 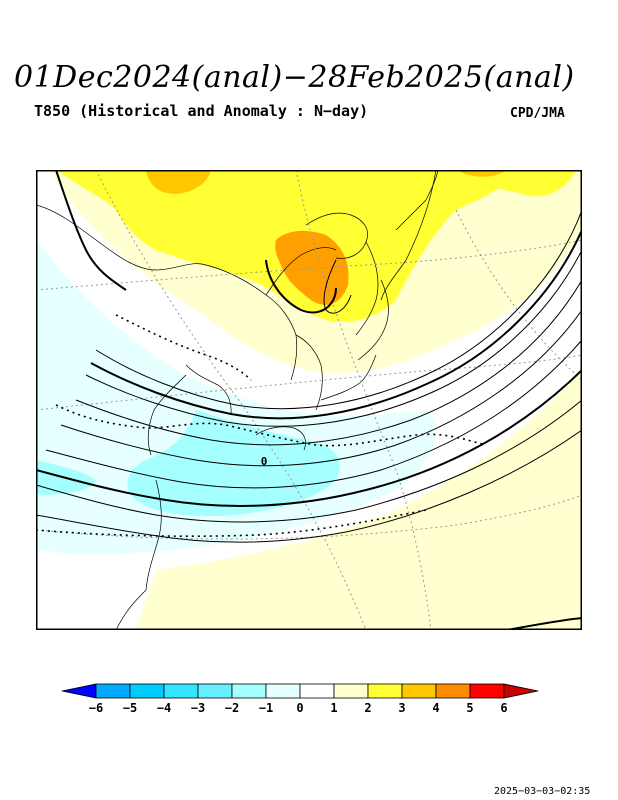 I want to click on colorbar-tick-label: −2, so click(x=232, y=708).